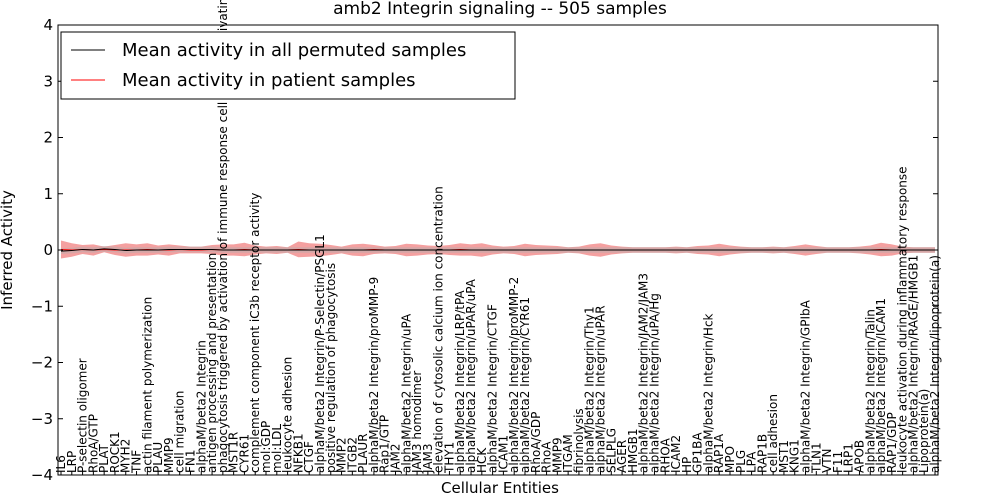 This screenshot has width=1000, height=500. What do you see at coordinates (827, 460) in the screenshot?
I see `x-tick-label: VTN` at bounding box center [827, 460].